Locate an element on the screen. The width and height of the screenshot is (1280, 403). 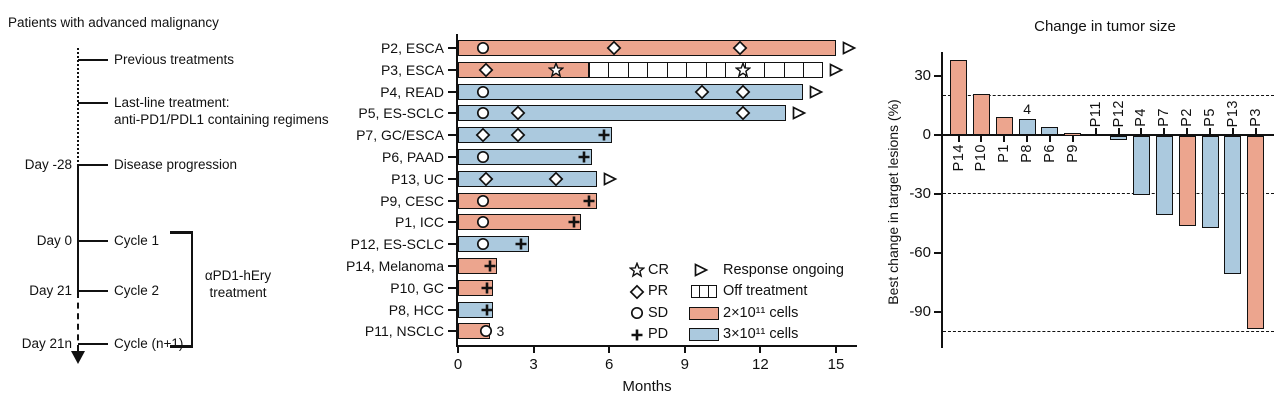
legend-label: PR is located at coordinates (658, 291).